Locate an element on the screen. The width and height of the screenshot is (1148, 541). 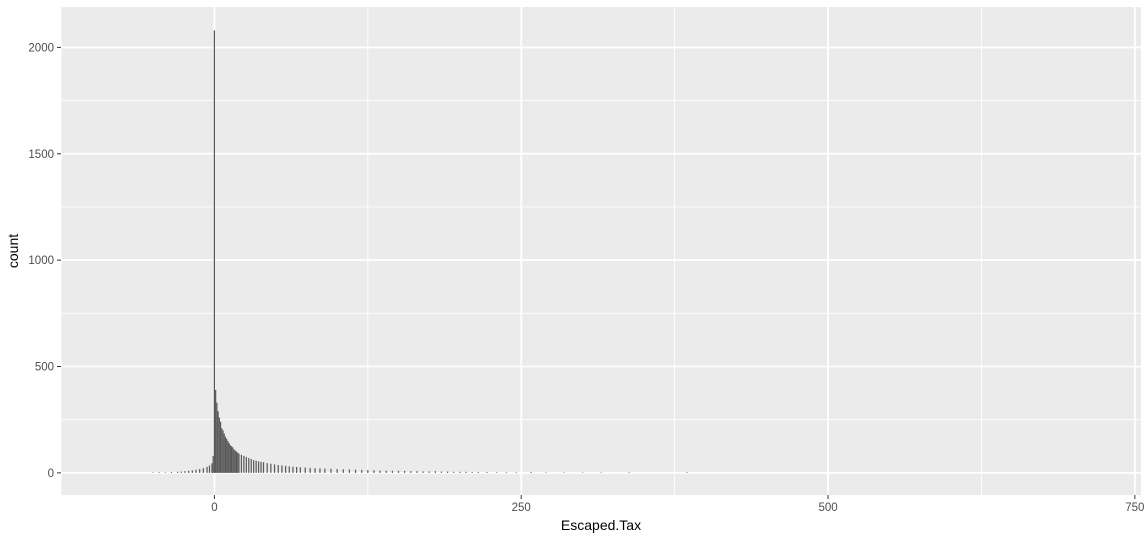
y-axis-title: count is located at coordinates (13, 251).